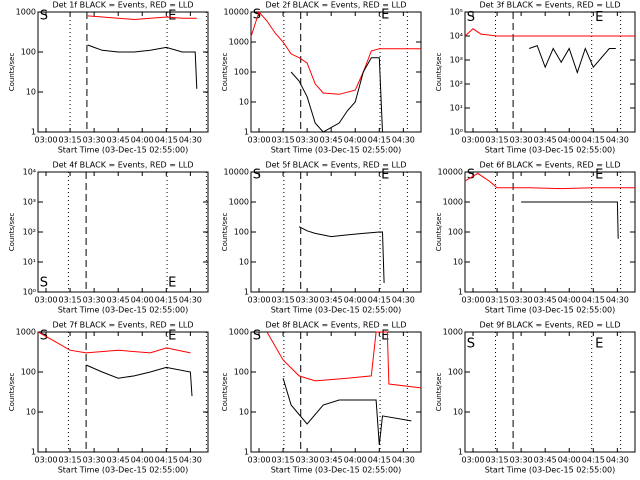 The image size is (640, 480). I want to click on y-tick-label: 10³, so click(456, 60).